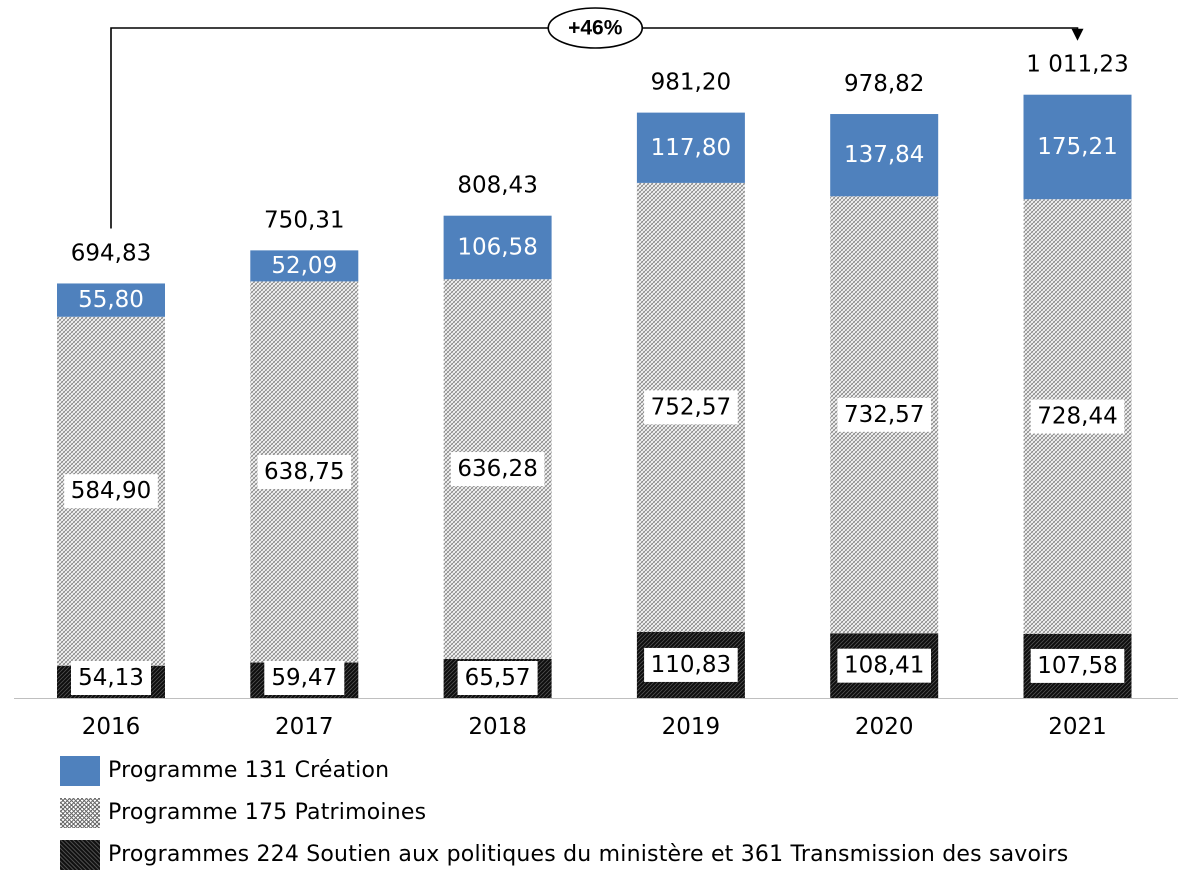  I want to click on bar-programme-131-2016, so click(111, 300).